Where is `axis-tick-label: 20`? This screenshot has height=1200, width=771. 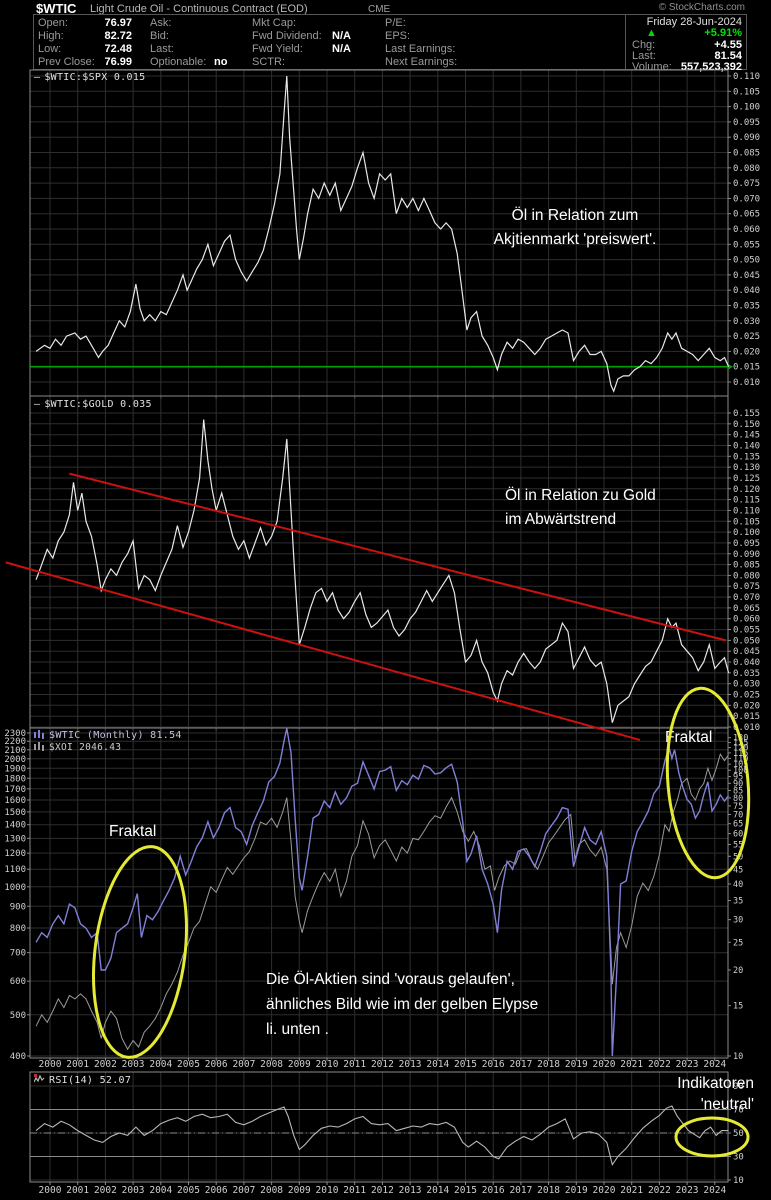 axis-tick-label: 20 is located at coordinates (738, 971).